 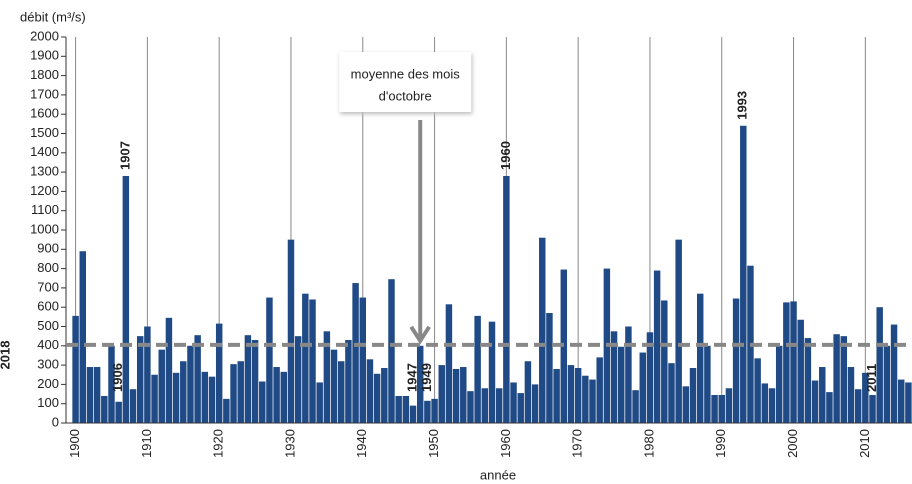 What do you see at coordinates (505, 443) in the screenshot?
I see `x-tick-label: 1960` at bounding box center [505, 443].